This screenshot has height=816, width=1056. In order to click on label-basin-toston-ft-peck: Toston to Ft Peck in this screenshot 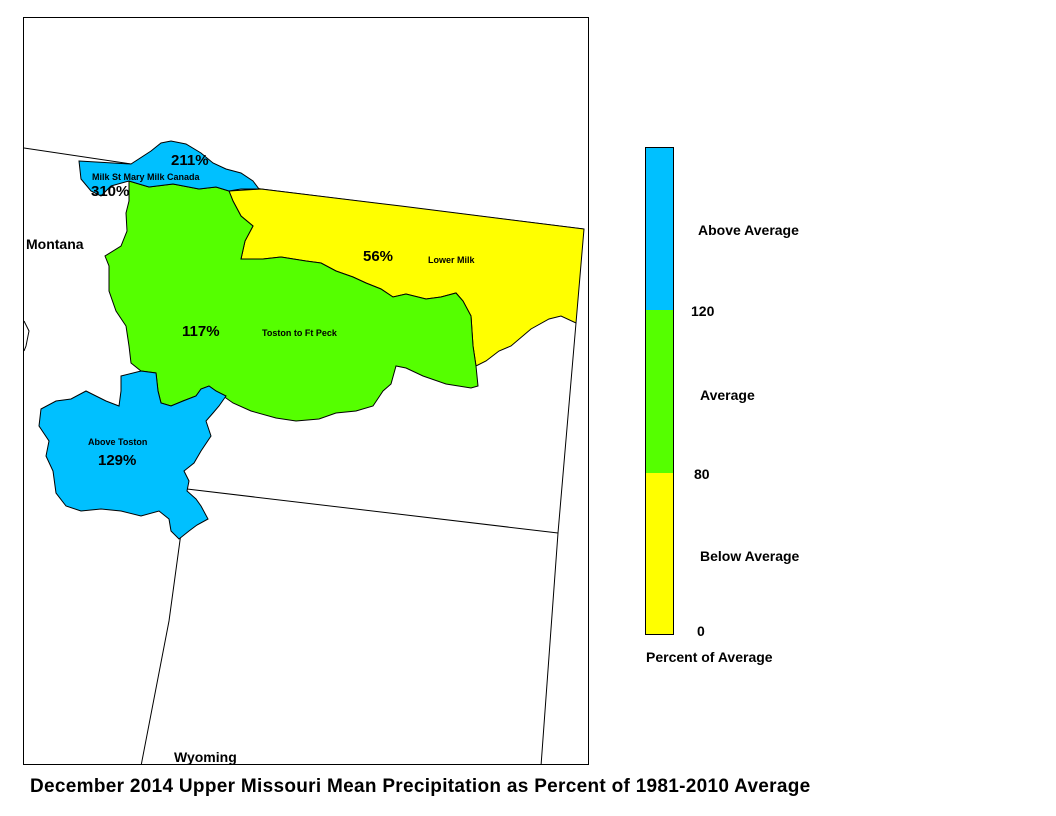, I will do `click(299, 333)`.